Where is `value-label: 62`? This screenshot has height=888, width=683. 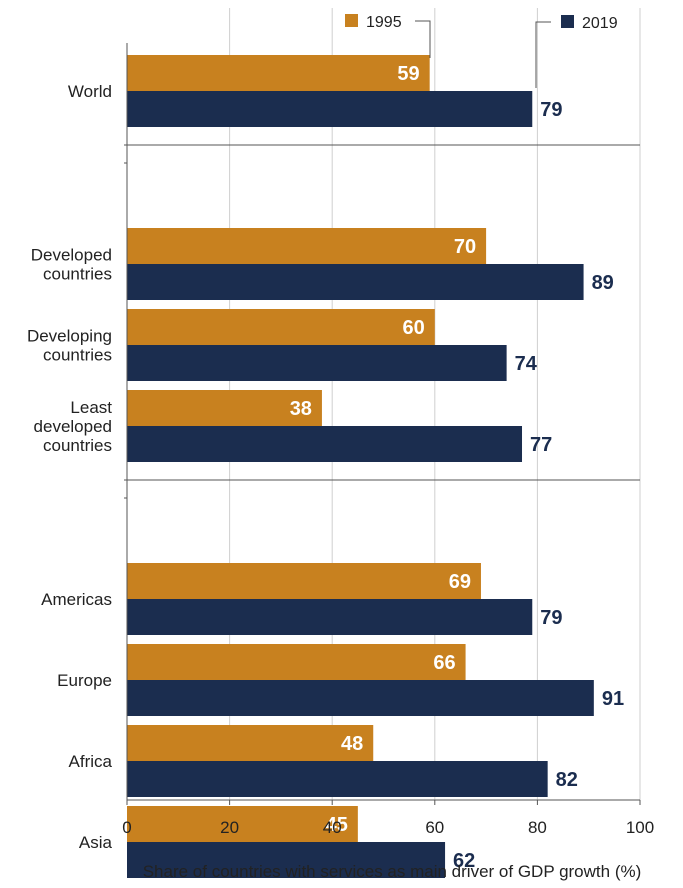
value-label: 62 is located at coordinates (464, 861).